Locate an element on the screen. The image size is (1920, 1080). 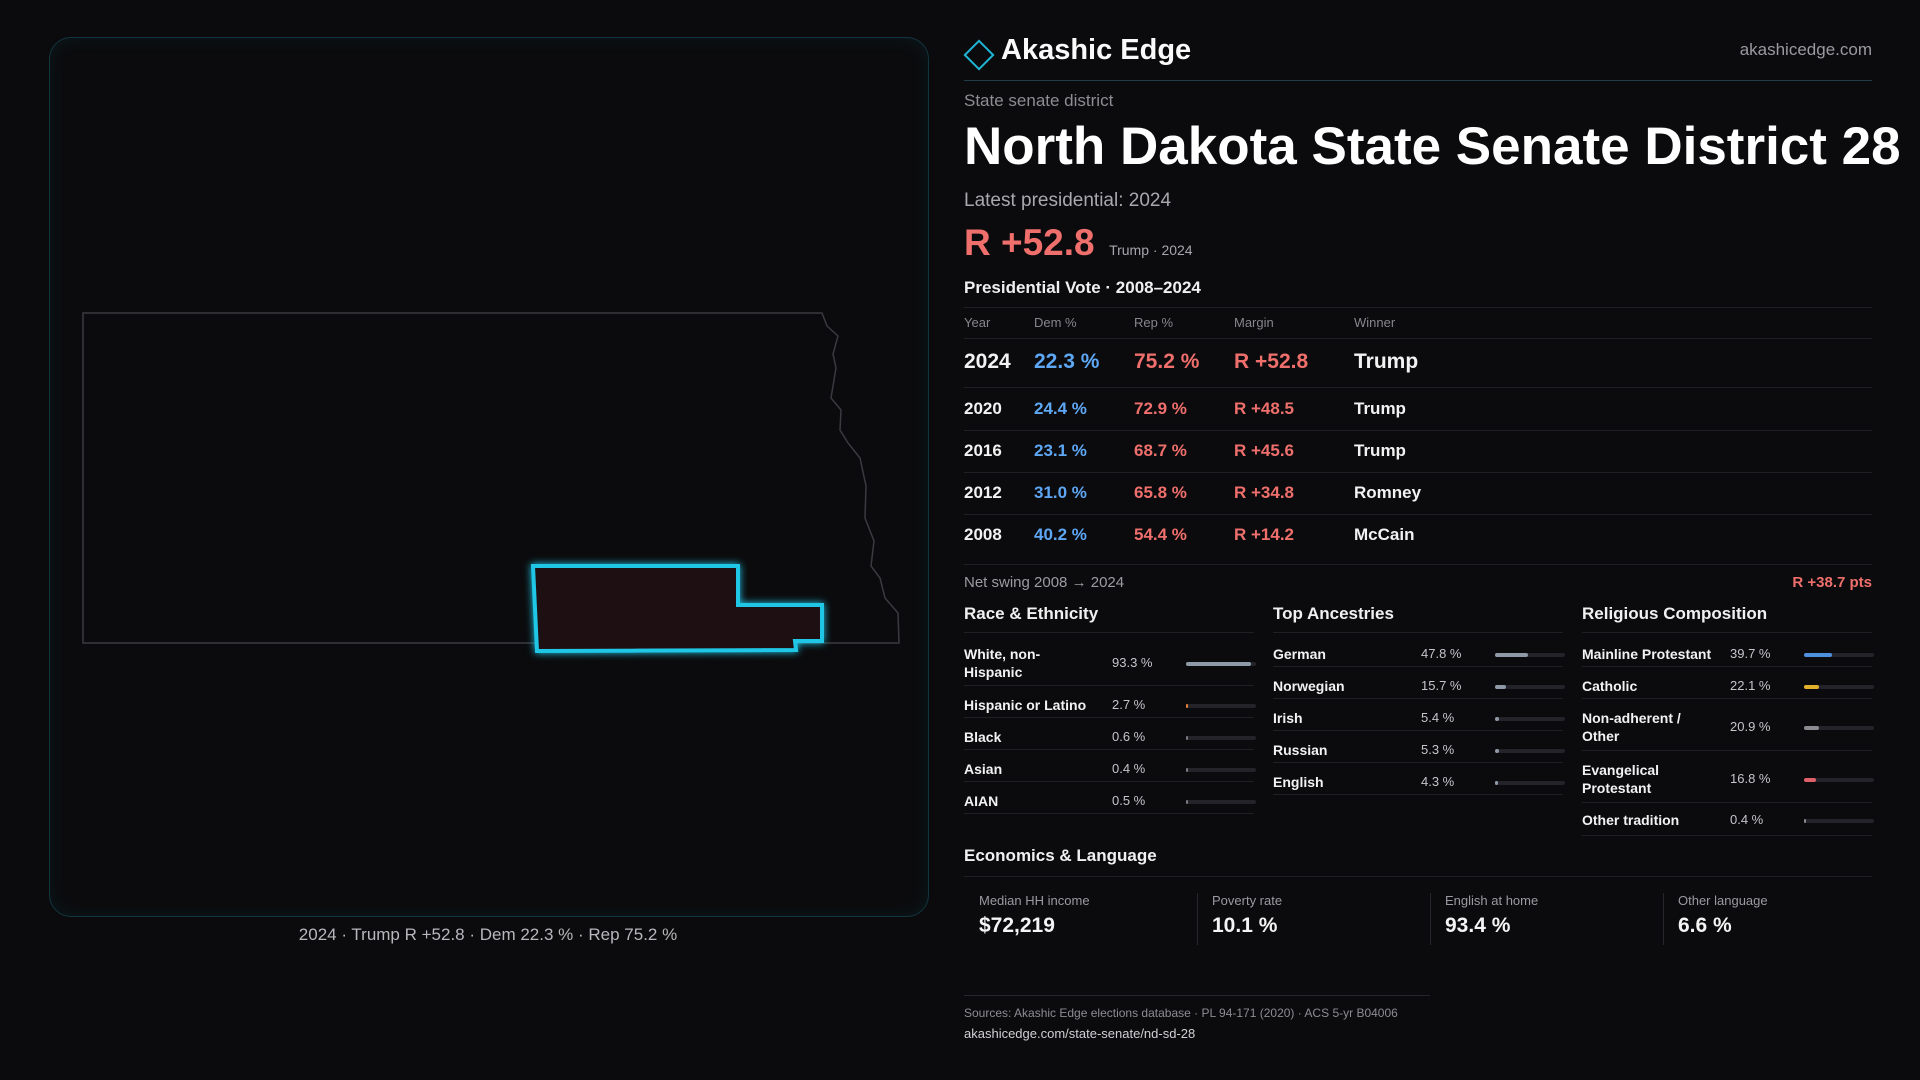
cell-rep: 65.8 % is located at coordinates (1160, 492).